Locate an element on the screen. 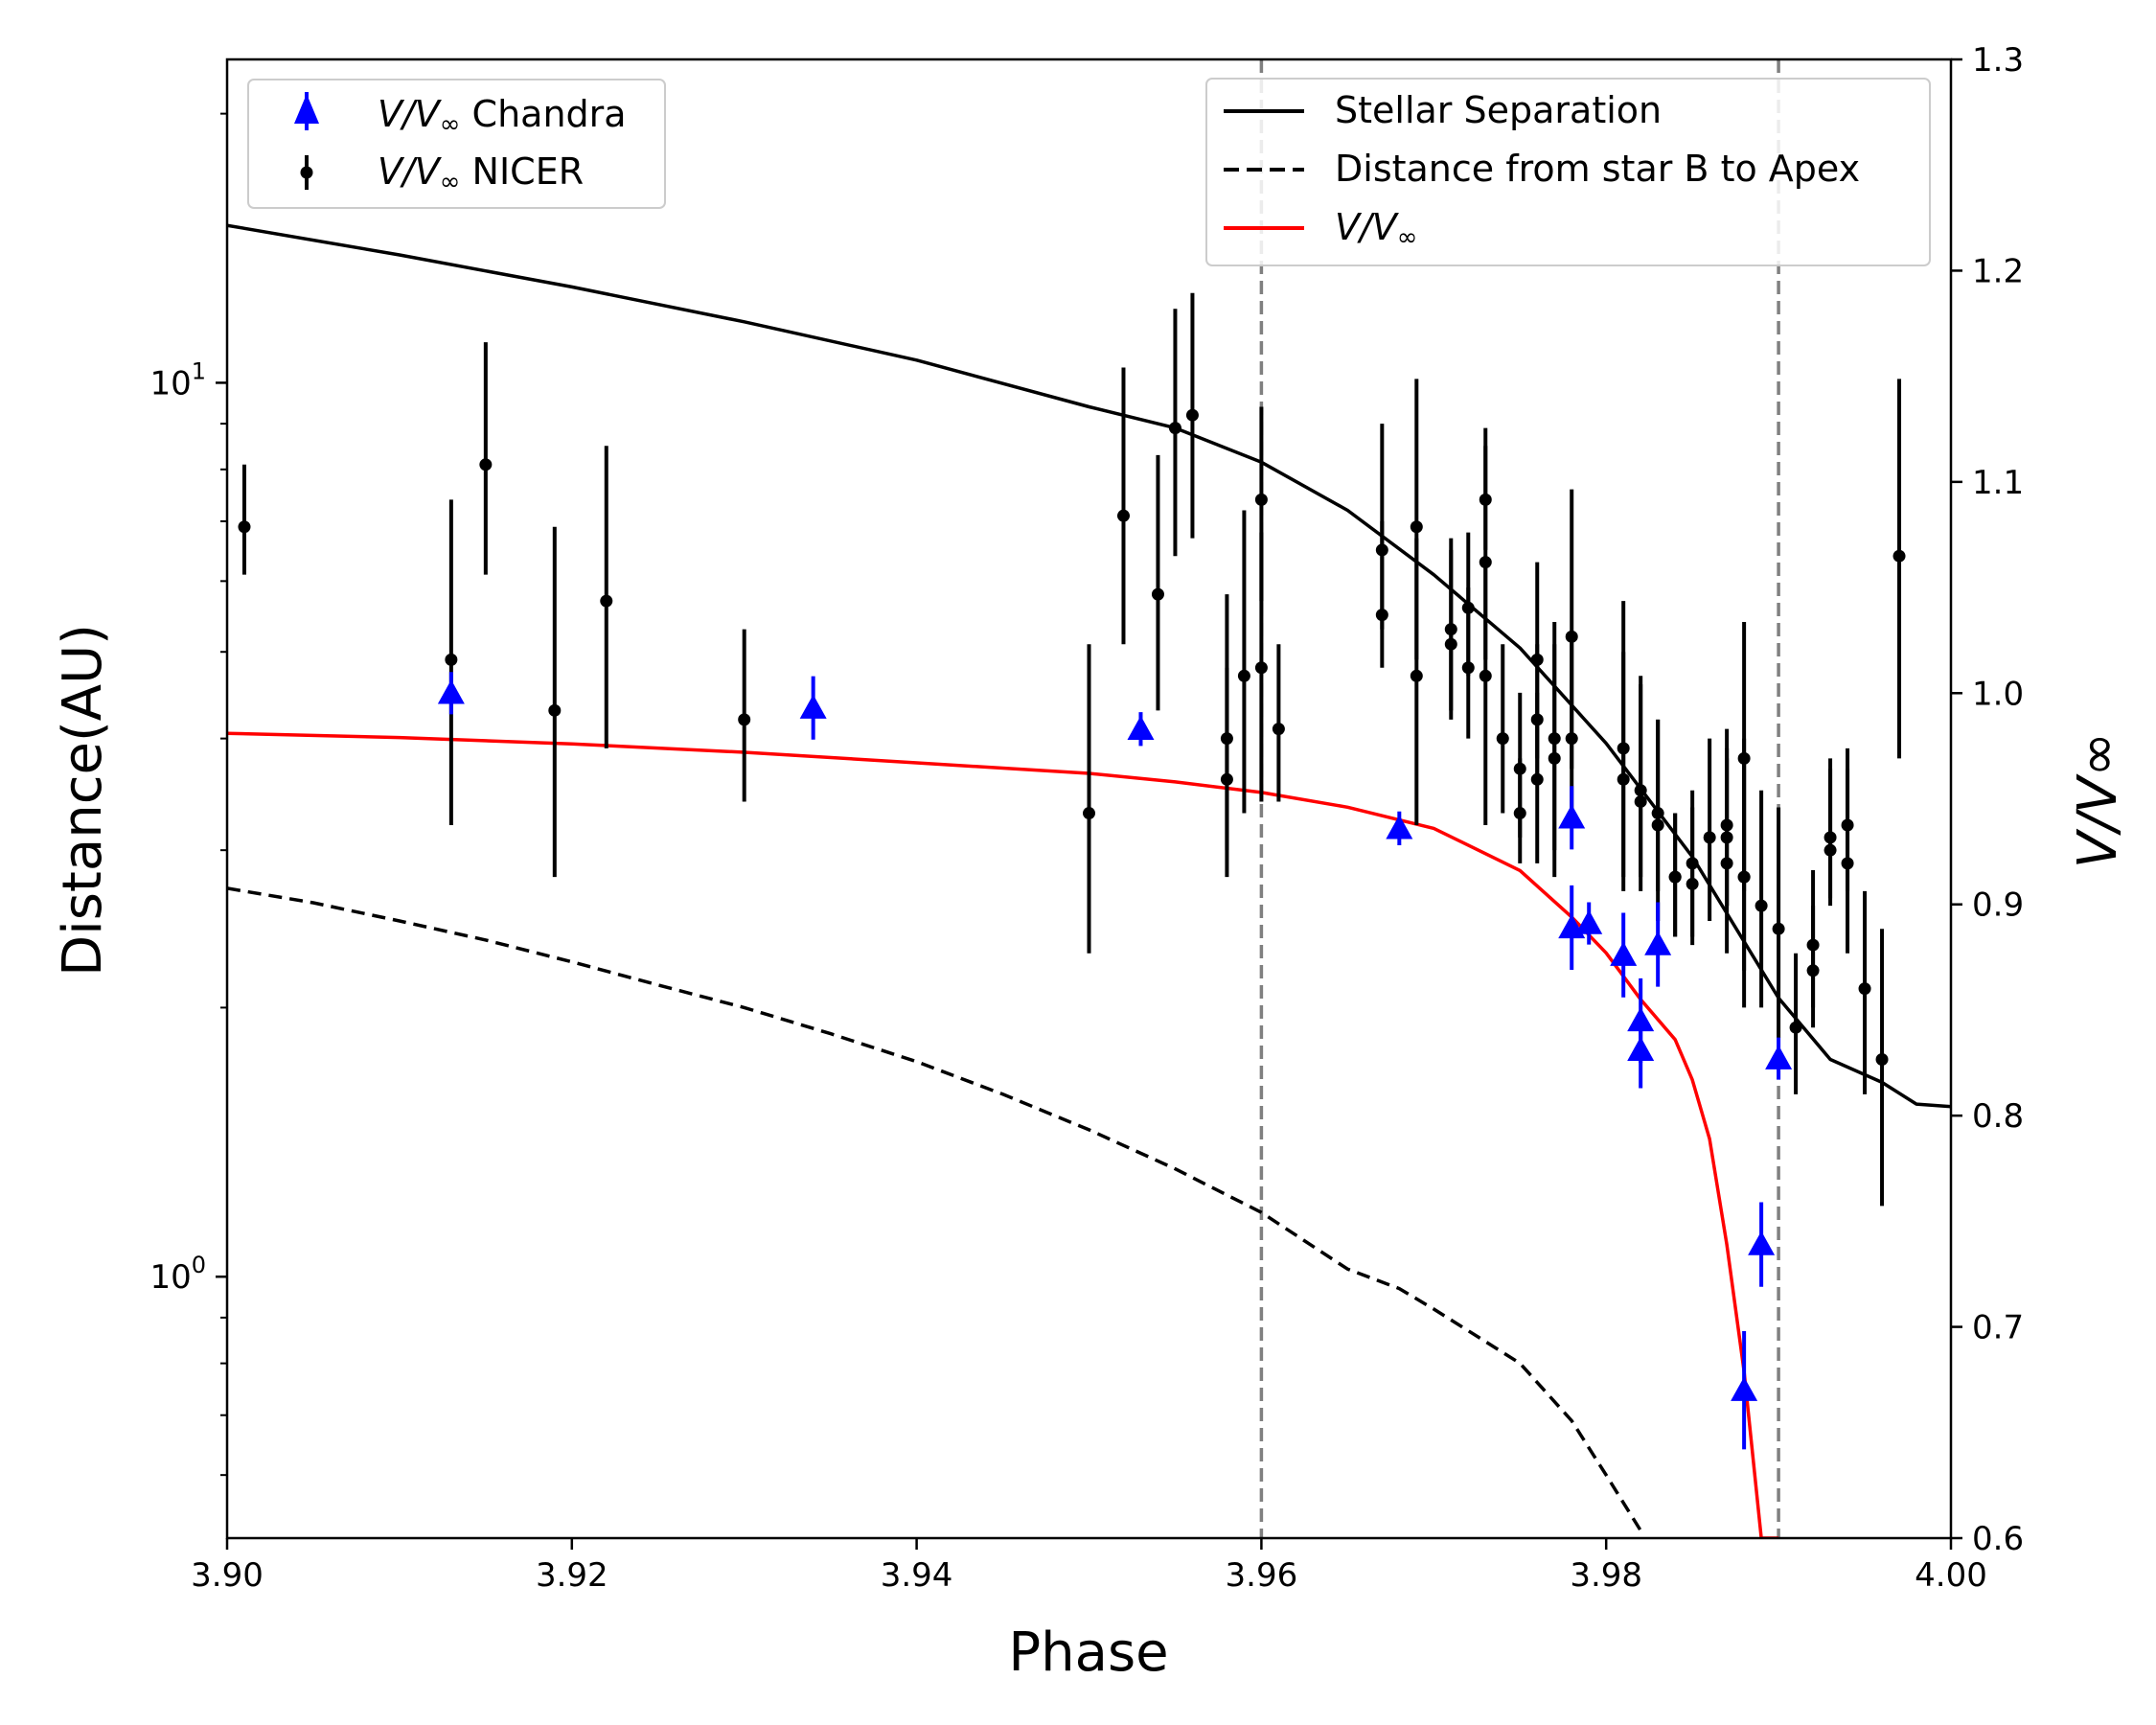 The image size is (2156, 1725). y-right-tick-label: 1.0 is located at coordinates (1998, 694).